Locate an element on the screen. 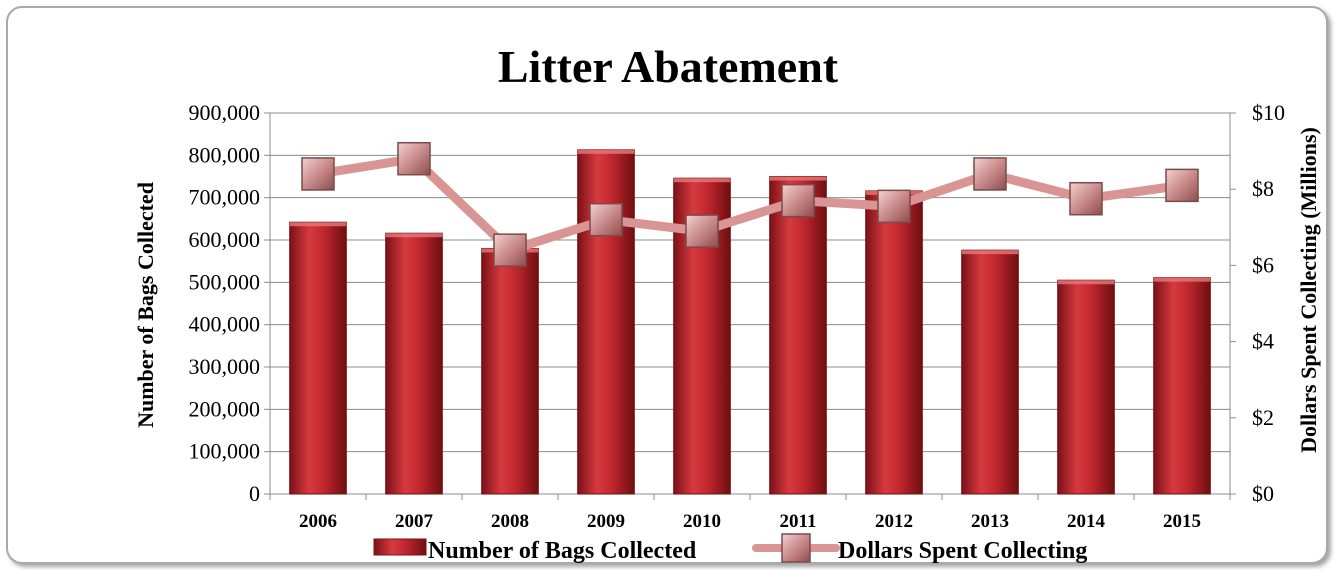 This screenshot has width=1336, height=570. line-series is located at coordinates (750, 204).